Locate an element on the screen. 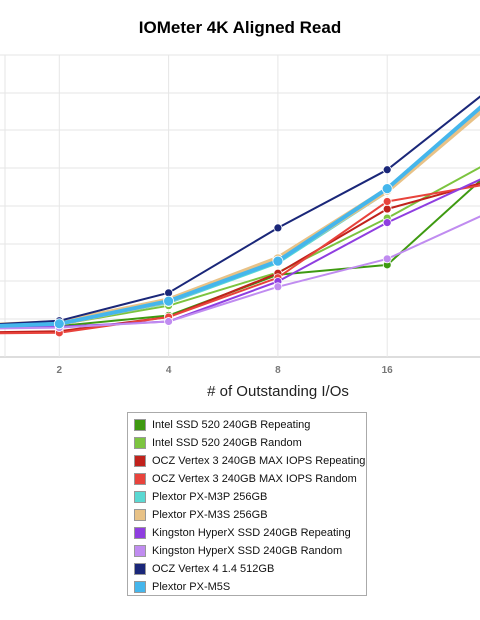 This screenshot has height=620, width=480. legend-item: OCZ Vertex 4 1.4 512GB is located at coordinates (204, 569).